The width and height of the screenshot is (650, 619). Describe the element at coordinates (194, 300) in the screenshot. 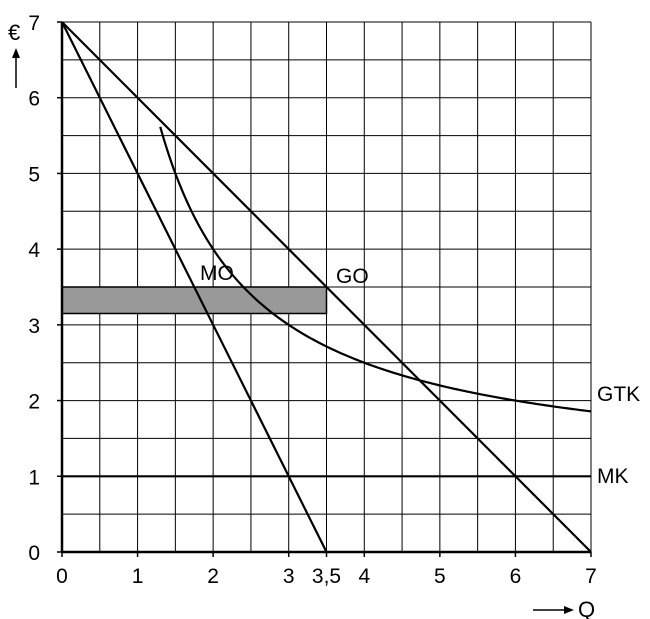

I see `shaded-profit-area` at that location.